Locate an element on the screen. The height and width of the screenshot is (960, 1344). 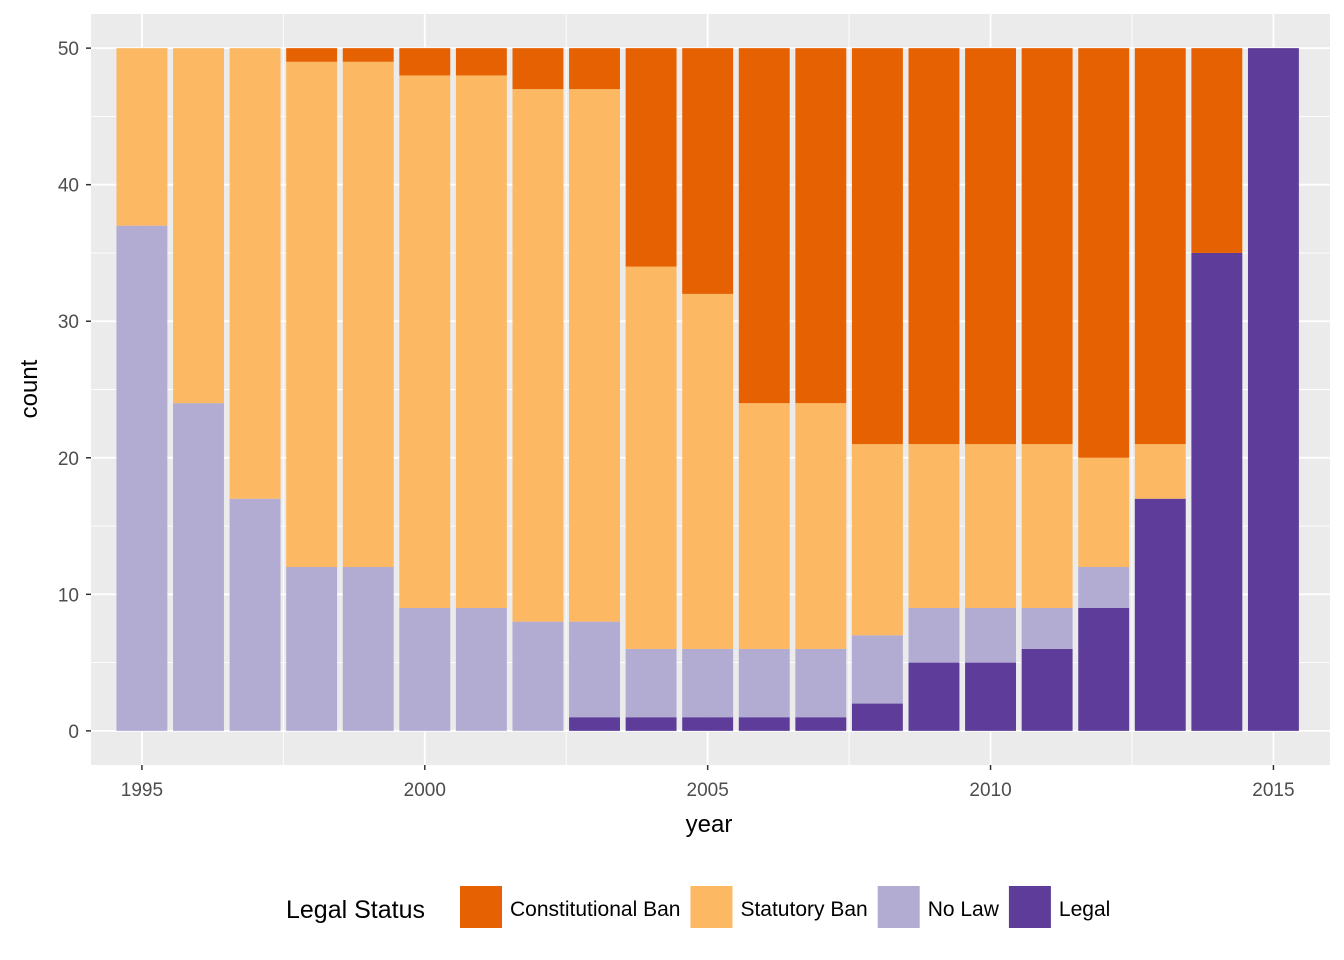
bar-legal-2009 is located at coordinates (934, 696).